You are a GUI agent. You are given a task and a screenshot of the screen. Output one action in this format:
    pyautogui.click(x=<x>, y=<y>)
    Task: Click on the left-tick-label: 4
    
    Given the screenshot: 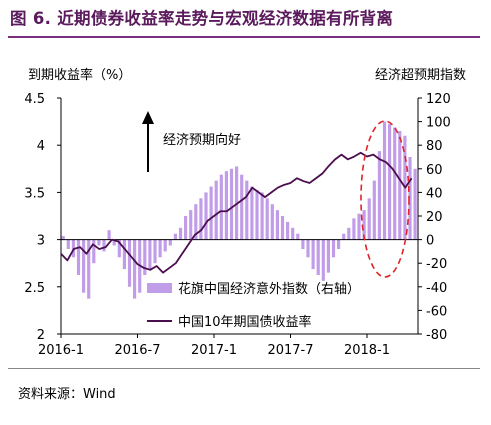 What is the action you would take?
    pyautogui.click(x=41, y=146)
    